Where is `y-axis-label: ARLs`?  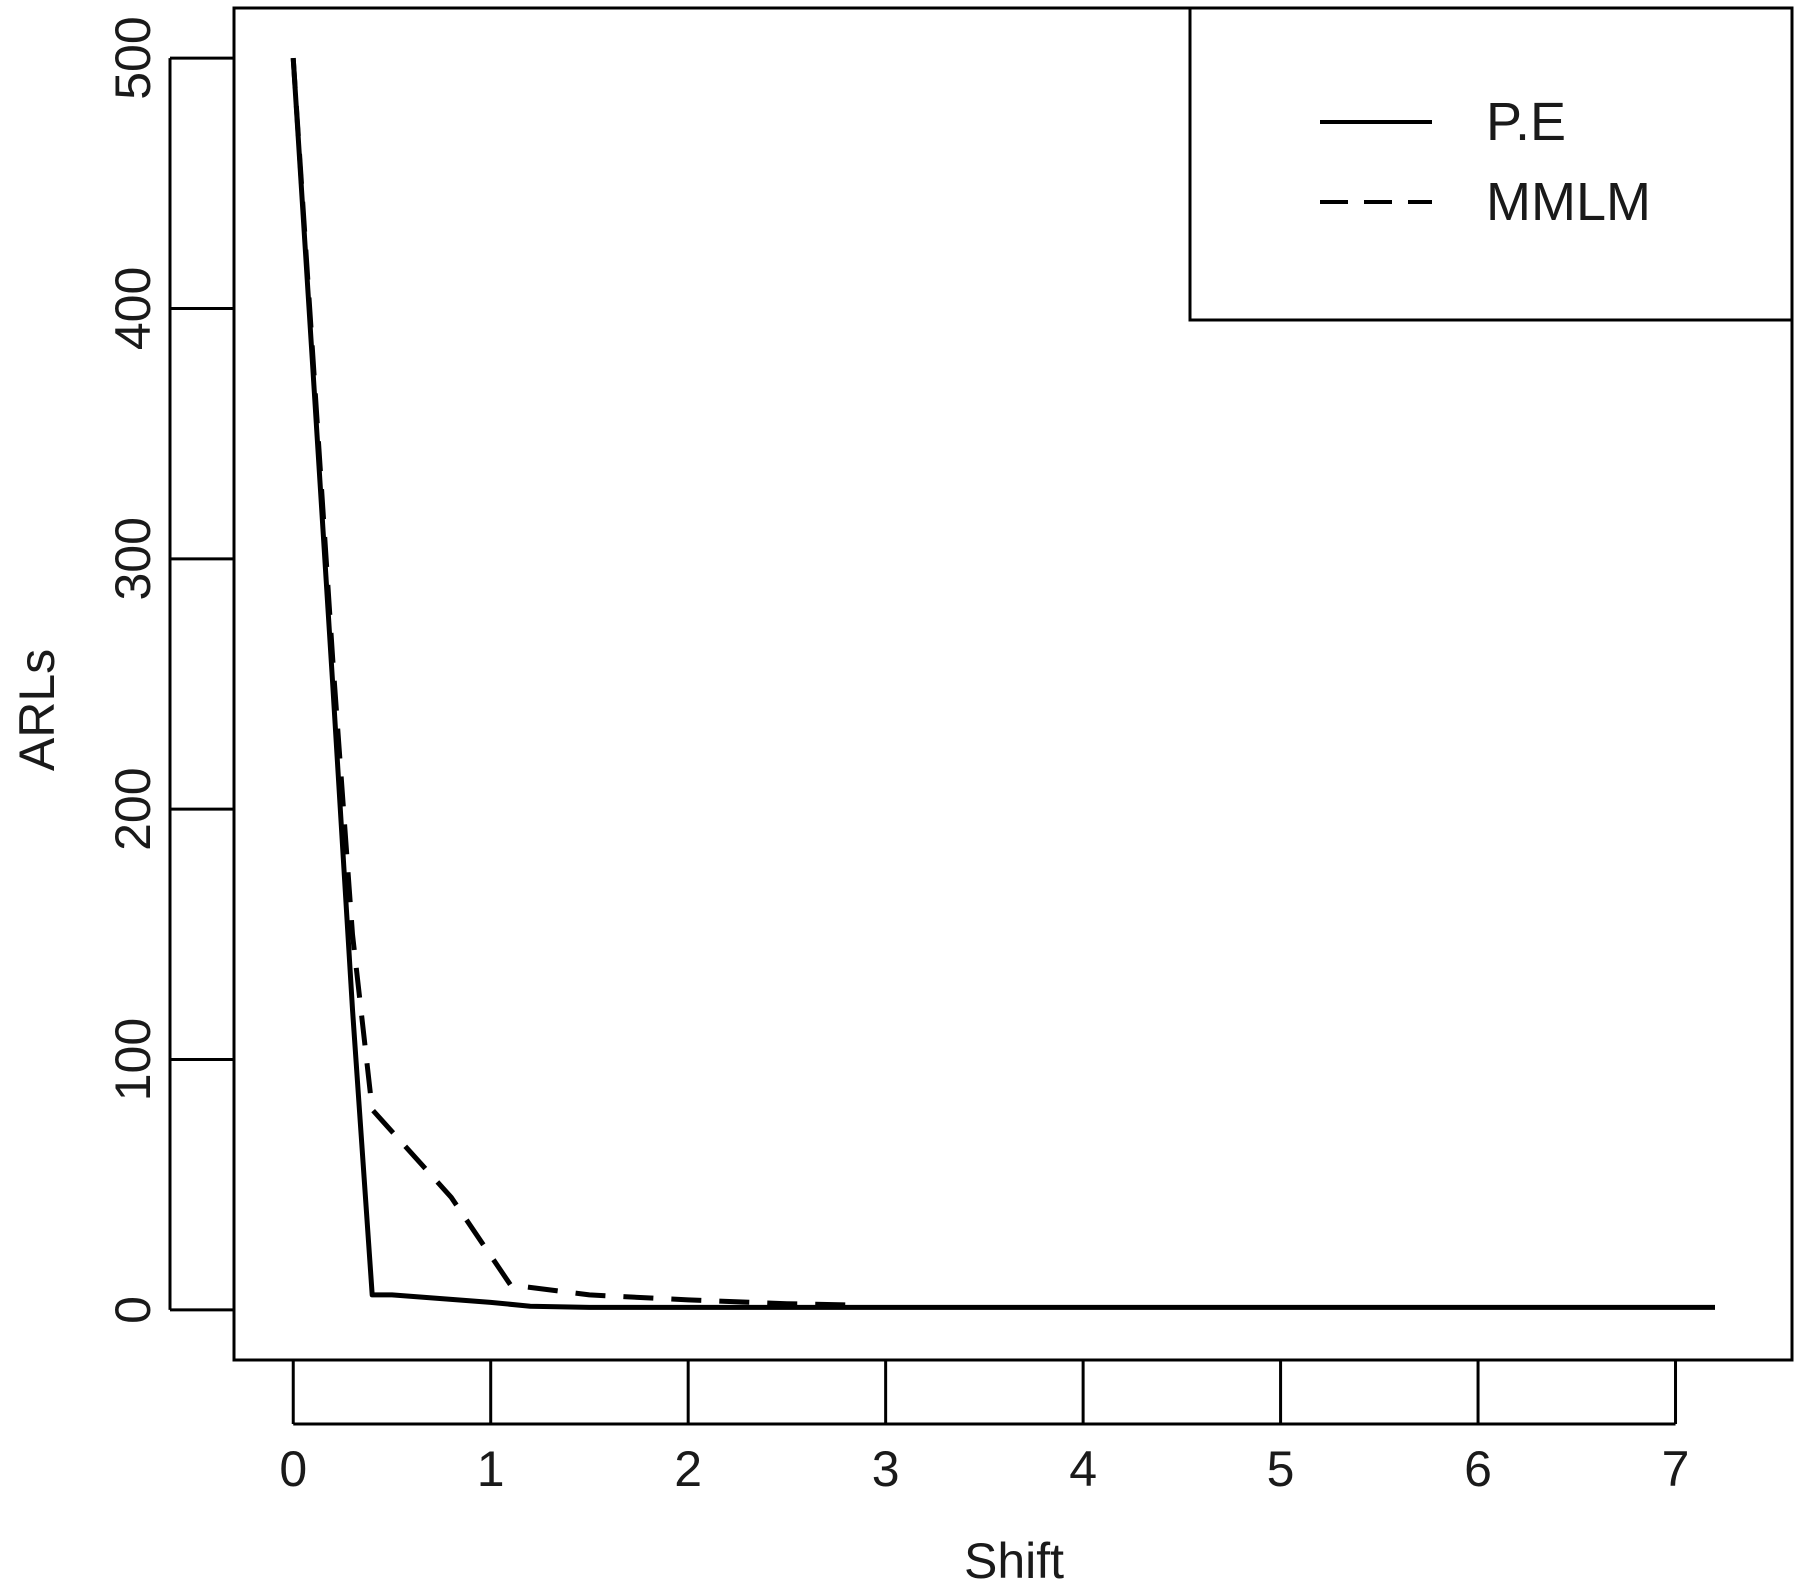
y-axis-label: ARLs is located at coordinates (37, 710).